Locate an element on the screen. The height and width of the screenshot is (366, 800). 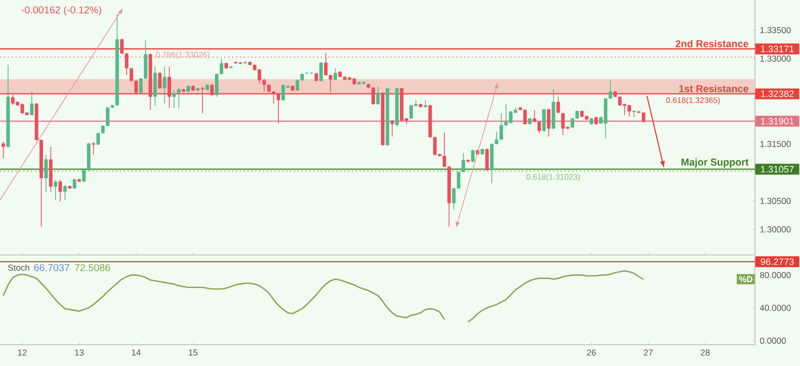
x-tick-label: 27 is located at coordinates (648, 353).